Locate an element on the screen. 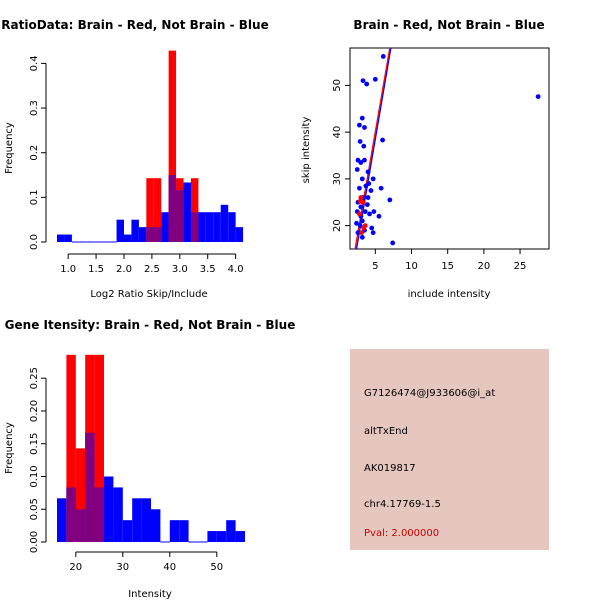 This screenshot has width=600, height=600. scatter-x-tick-label: 15 is located at coordinates (447, 266).